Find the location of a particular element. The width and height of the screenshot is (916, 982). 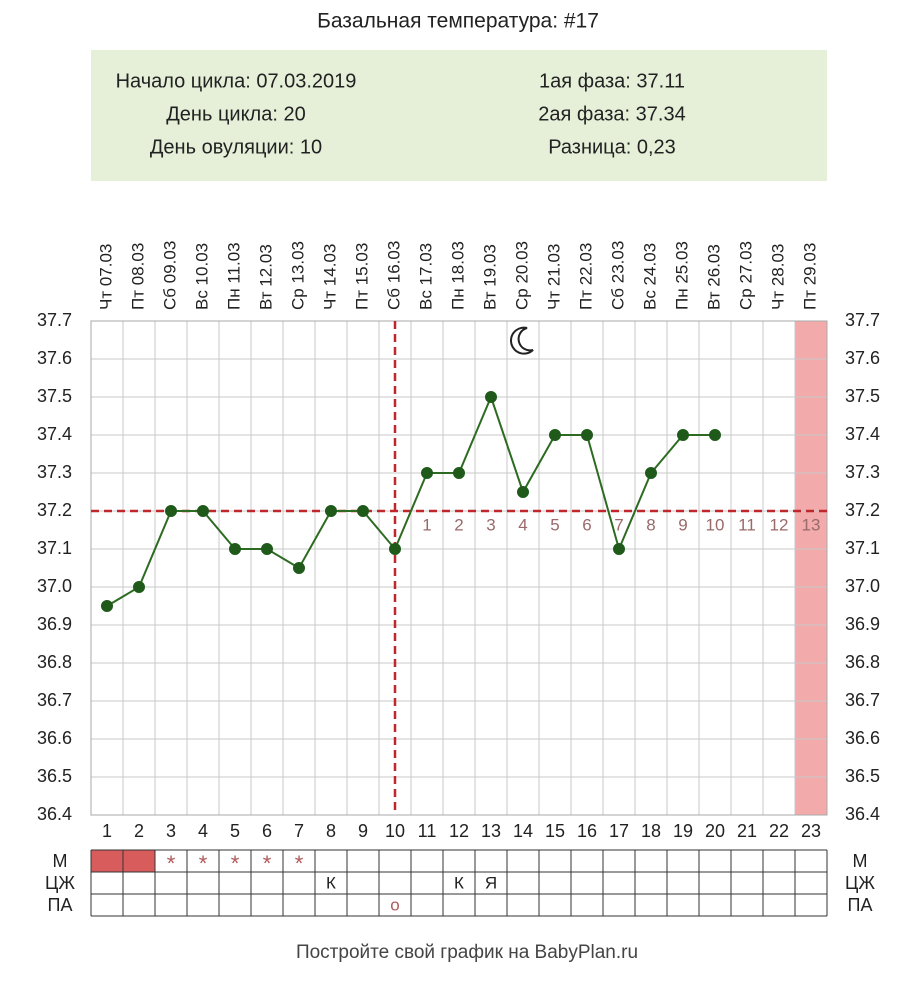

x-tick-label: 9 is located at coordinates (363, 831).